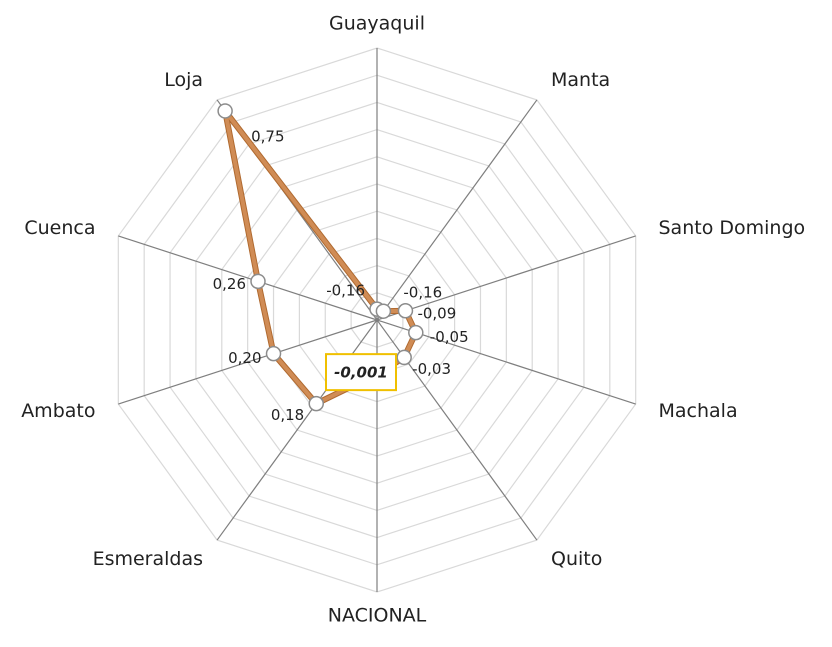 The image size is (832, 647). I want to click on value-label: 0,18, so click(287, 415).